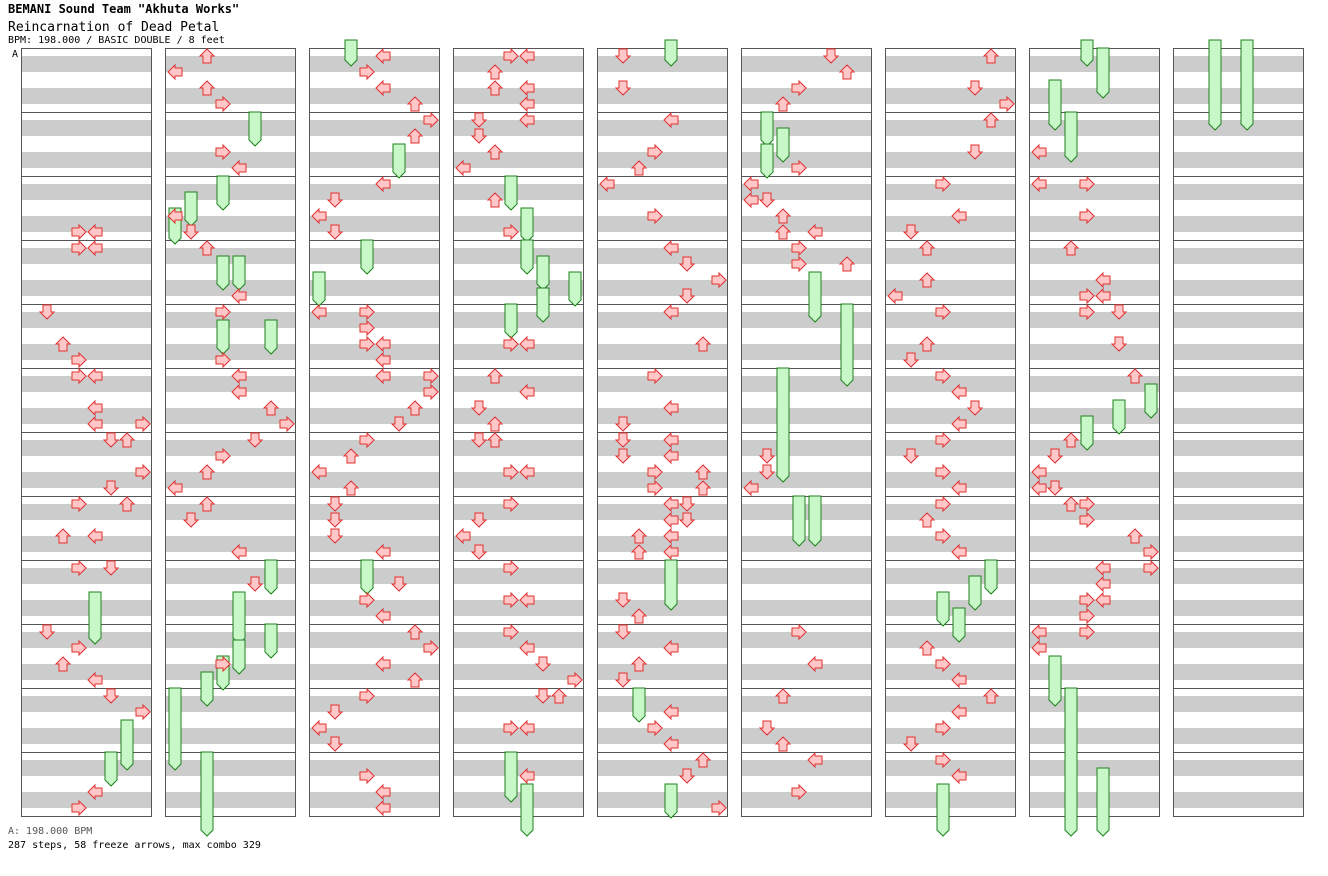  Describe the element at coordinates (15, 54) in the screenshot. I see `bpm-marker-label: A` at that location.